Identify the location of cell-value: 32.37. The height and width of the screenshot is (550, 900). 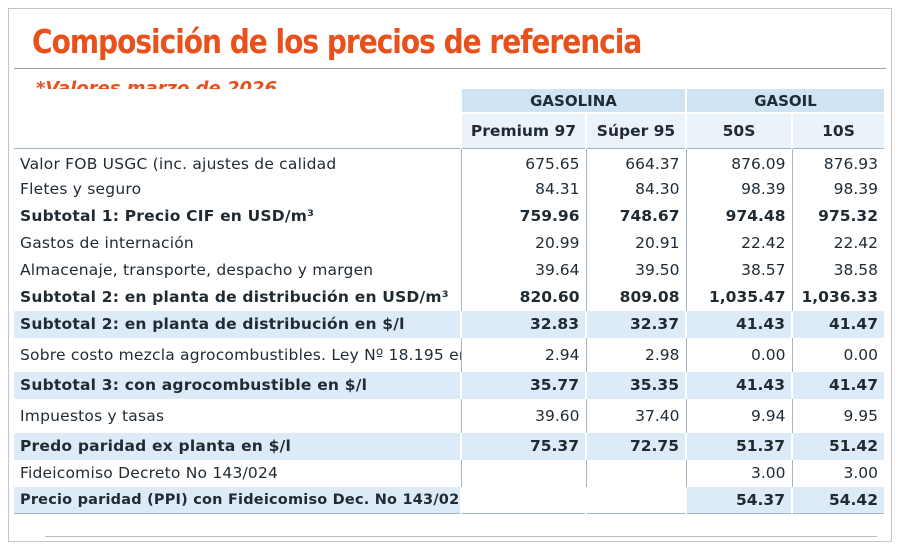
(635, 324).